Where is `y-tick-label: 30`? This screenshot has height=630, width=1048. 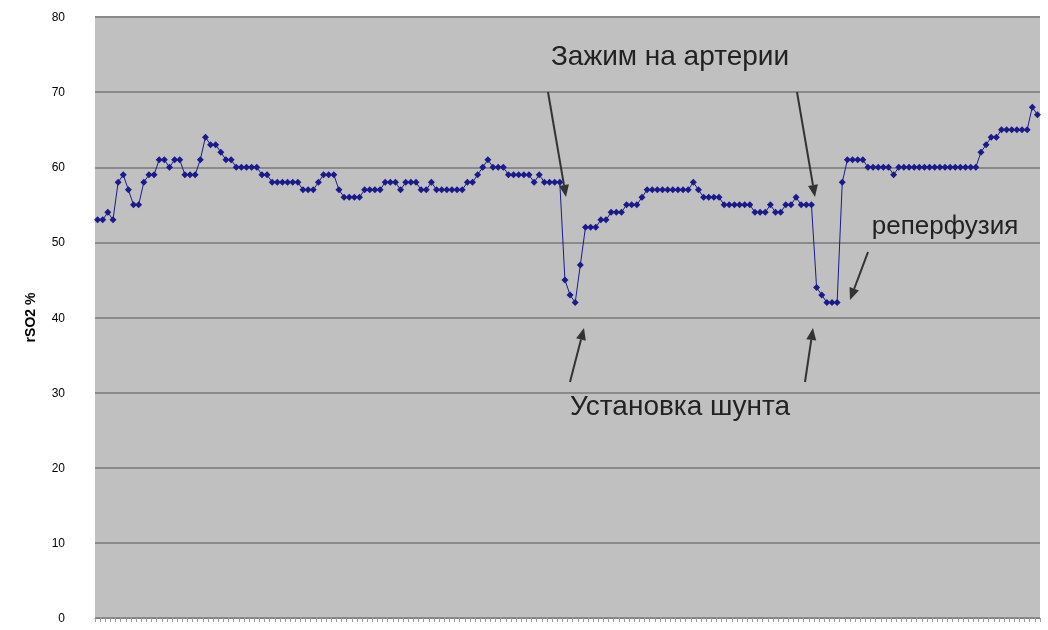
y-tick-label: 30 is located at coordinates (58, 392).